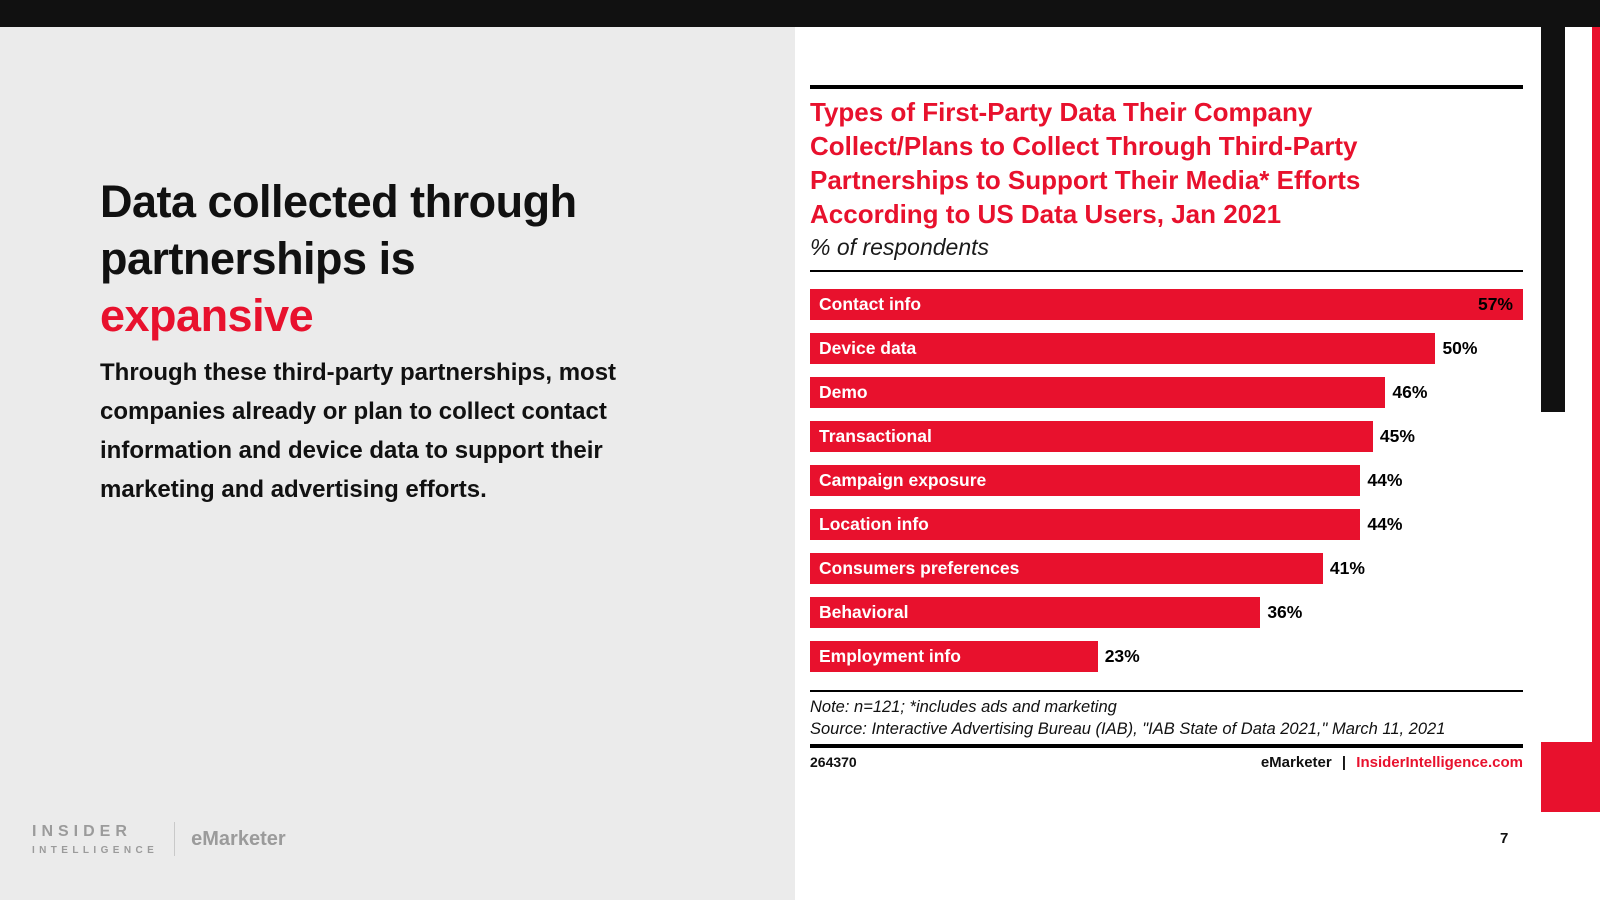 The image size is (1600, 900). I want to click on insider-logo-text: INSIDER, so click(82, 831).